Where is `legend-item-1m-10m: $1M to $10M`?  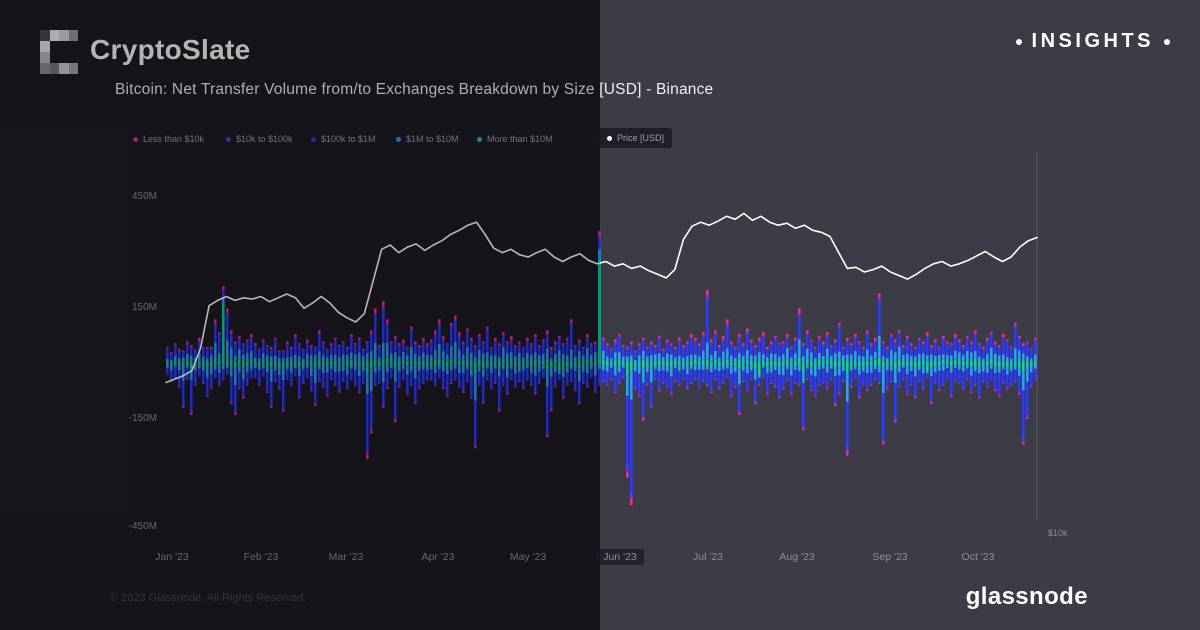 legend-item-1m-10m: $1M to $10M is located at coordinates (427, 139).